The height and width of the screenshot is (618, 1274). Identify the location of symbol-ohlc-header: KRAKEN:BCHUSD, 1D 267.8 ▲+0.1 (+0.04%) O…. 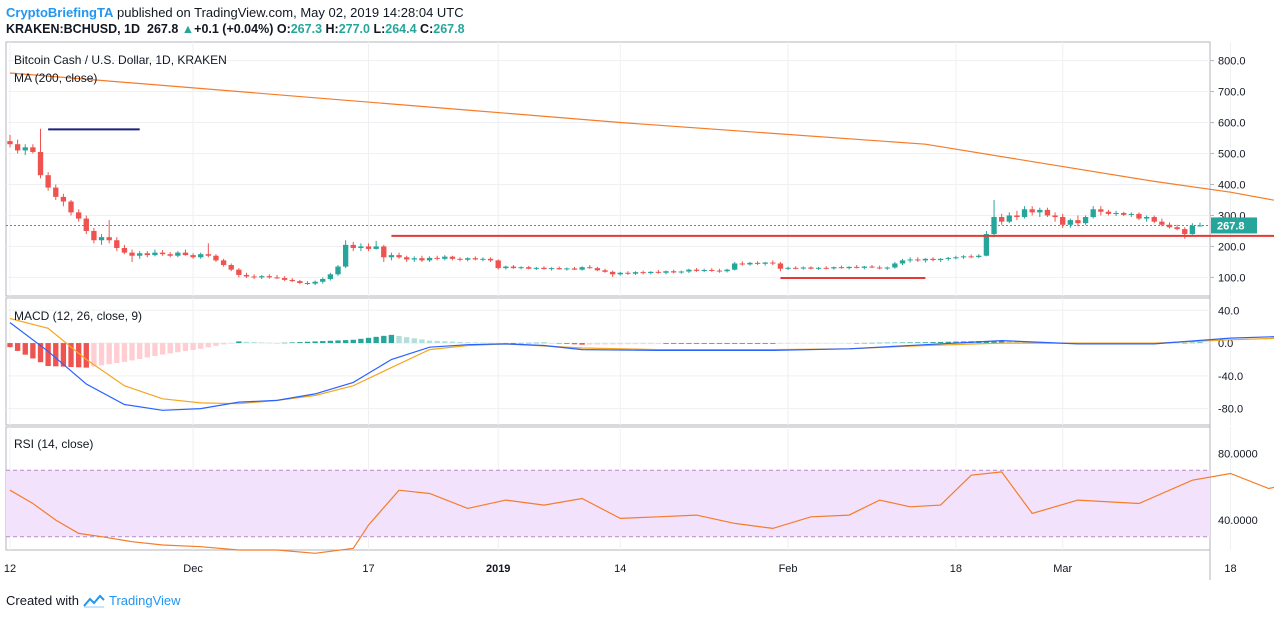
(235, 29).